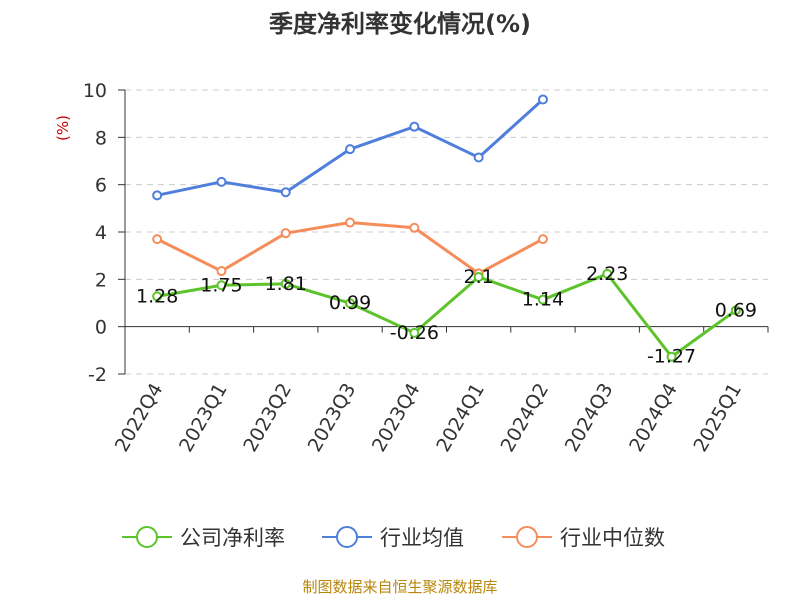  What do you see at coordinates (332, 418) in the screenshot?
I see `x-tick-label: 2023Q3` at bounding box center [332, 418].